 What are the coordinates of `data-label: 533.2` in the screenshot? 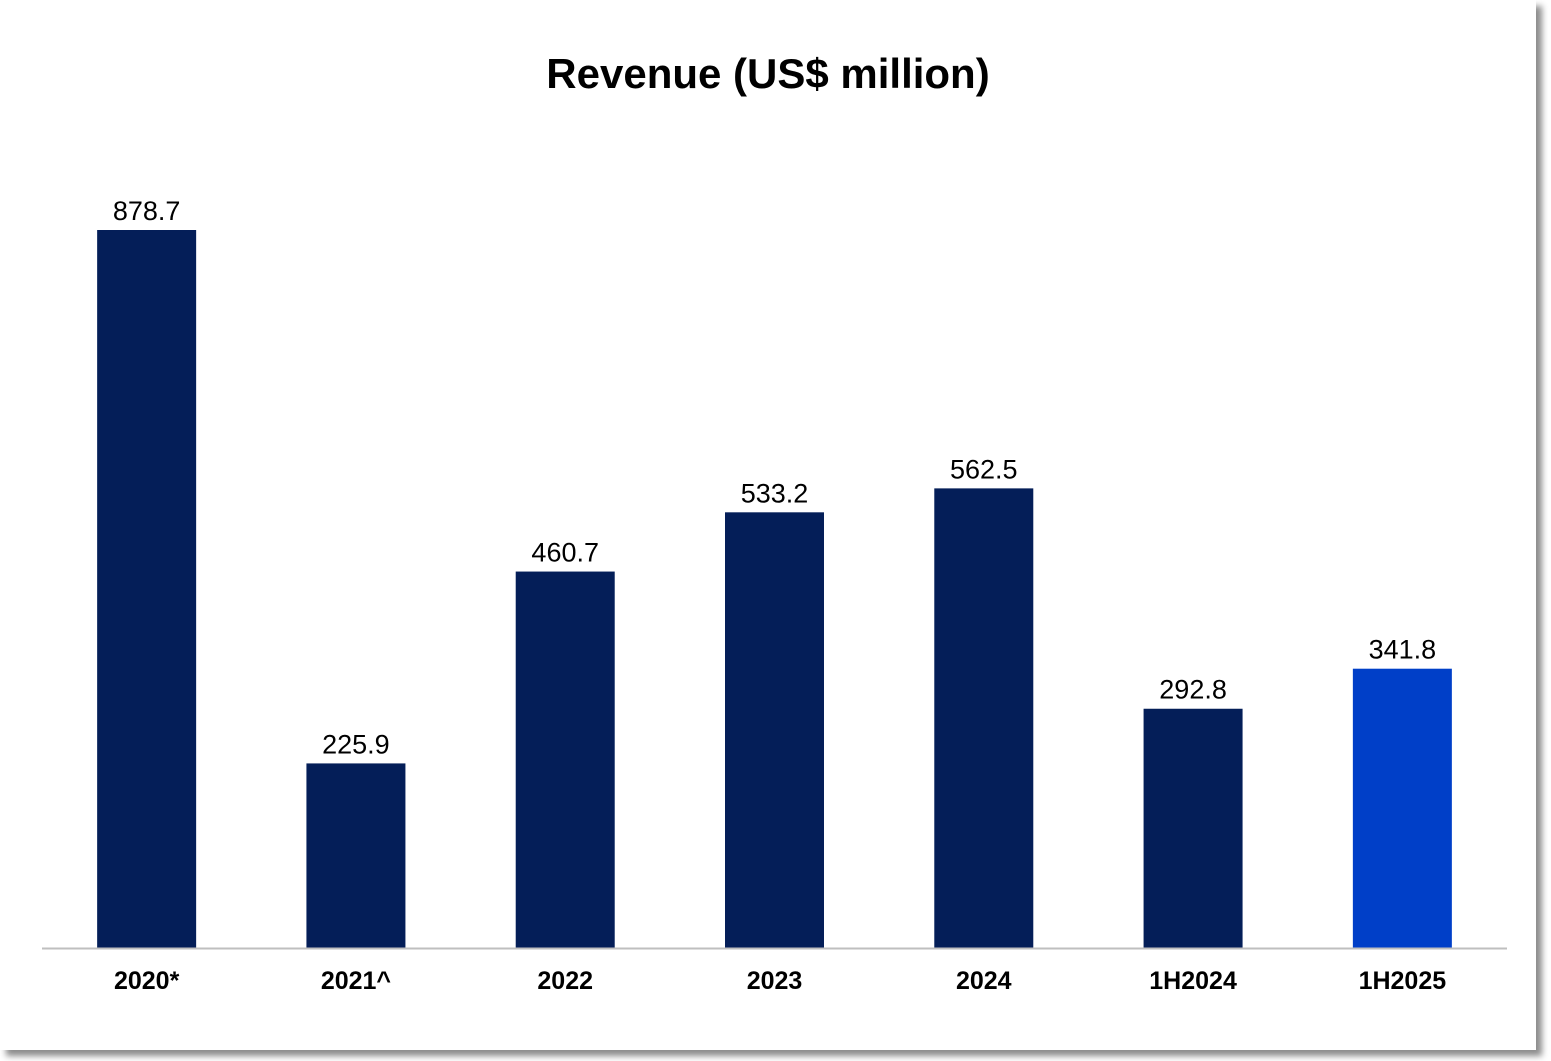 It's located at (775, 493).